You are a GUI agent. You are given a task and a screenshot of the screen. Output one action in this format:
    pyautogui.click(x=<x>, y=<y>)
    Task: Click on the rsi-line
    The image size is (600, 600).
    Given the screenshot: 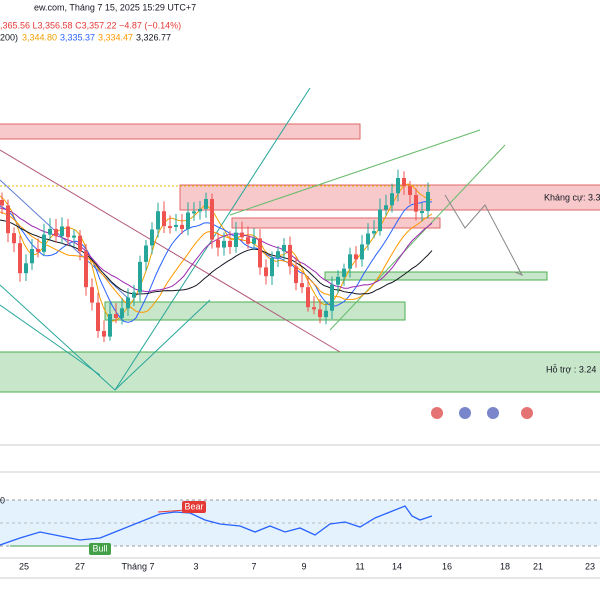 What is the action you would take?
    pyautogui.click(x=216, y=525)
    